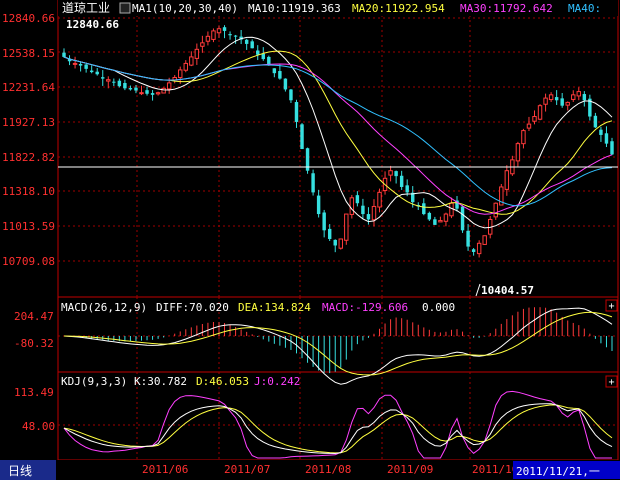 The height and width of the screenshot is (480, 620). Describe the element at coordinates (28, 226) in the screenshot. I see `main-y-tick: 11013.59` at that location.